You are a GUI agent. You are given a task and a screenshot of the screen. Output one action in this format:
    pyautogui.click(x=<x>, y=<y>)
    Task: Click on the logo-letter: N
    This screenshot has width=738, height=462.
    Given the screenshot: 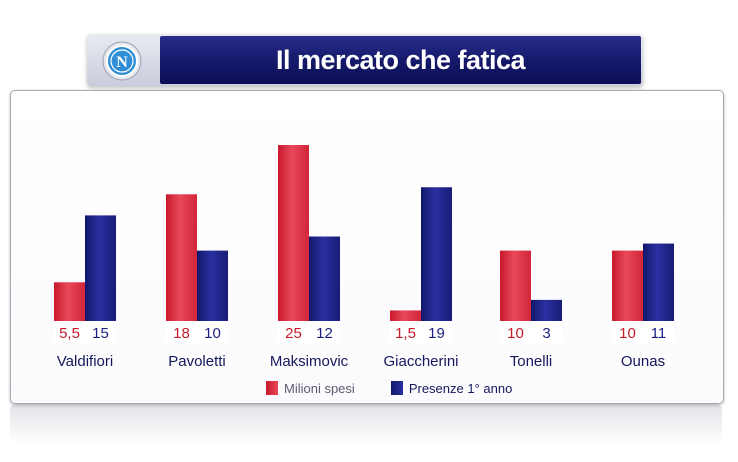 What is the action you would take?
    pyautogui.click(x=122, y=62)
    